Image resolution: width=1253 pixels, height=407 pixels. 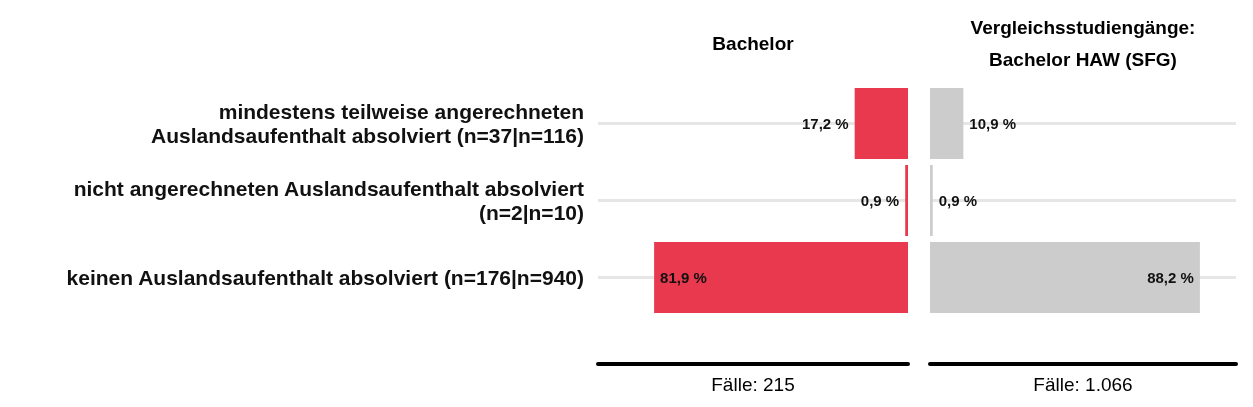 I want to click on y-tick-label: keinen Auslandsaufenthalt absolviert (n=176|n=940), so click(x=325, y=277).